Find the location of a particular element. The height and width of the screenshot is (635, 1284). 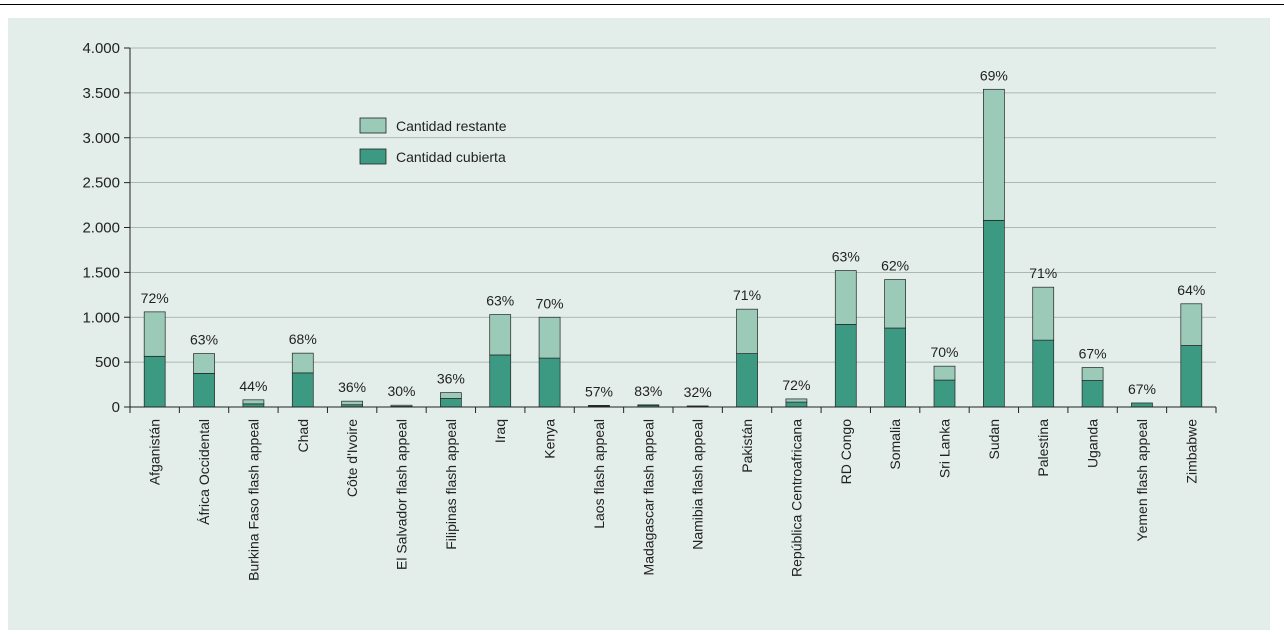

x-tick-label: Somalia is located at coordinates (895, 444).